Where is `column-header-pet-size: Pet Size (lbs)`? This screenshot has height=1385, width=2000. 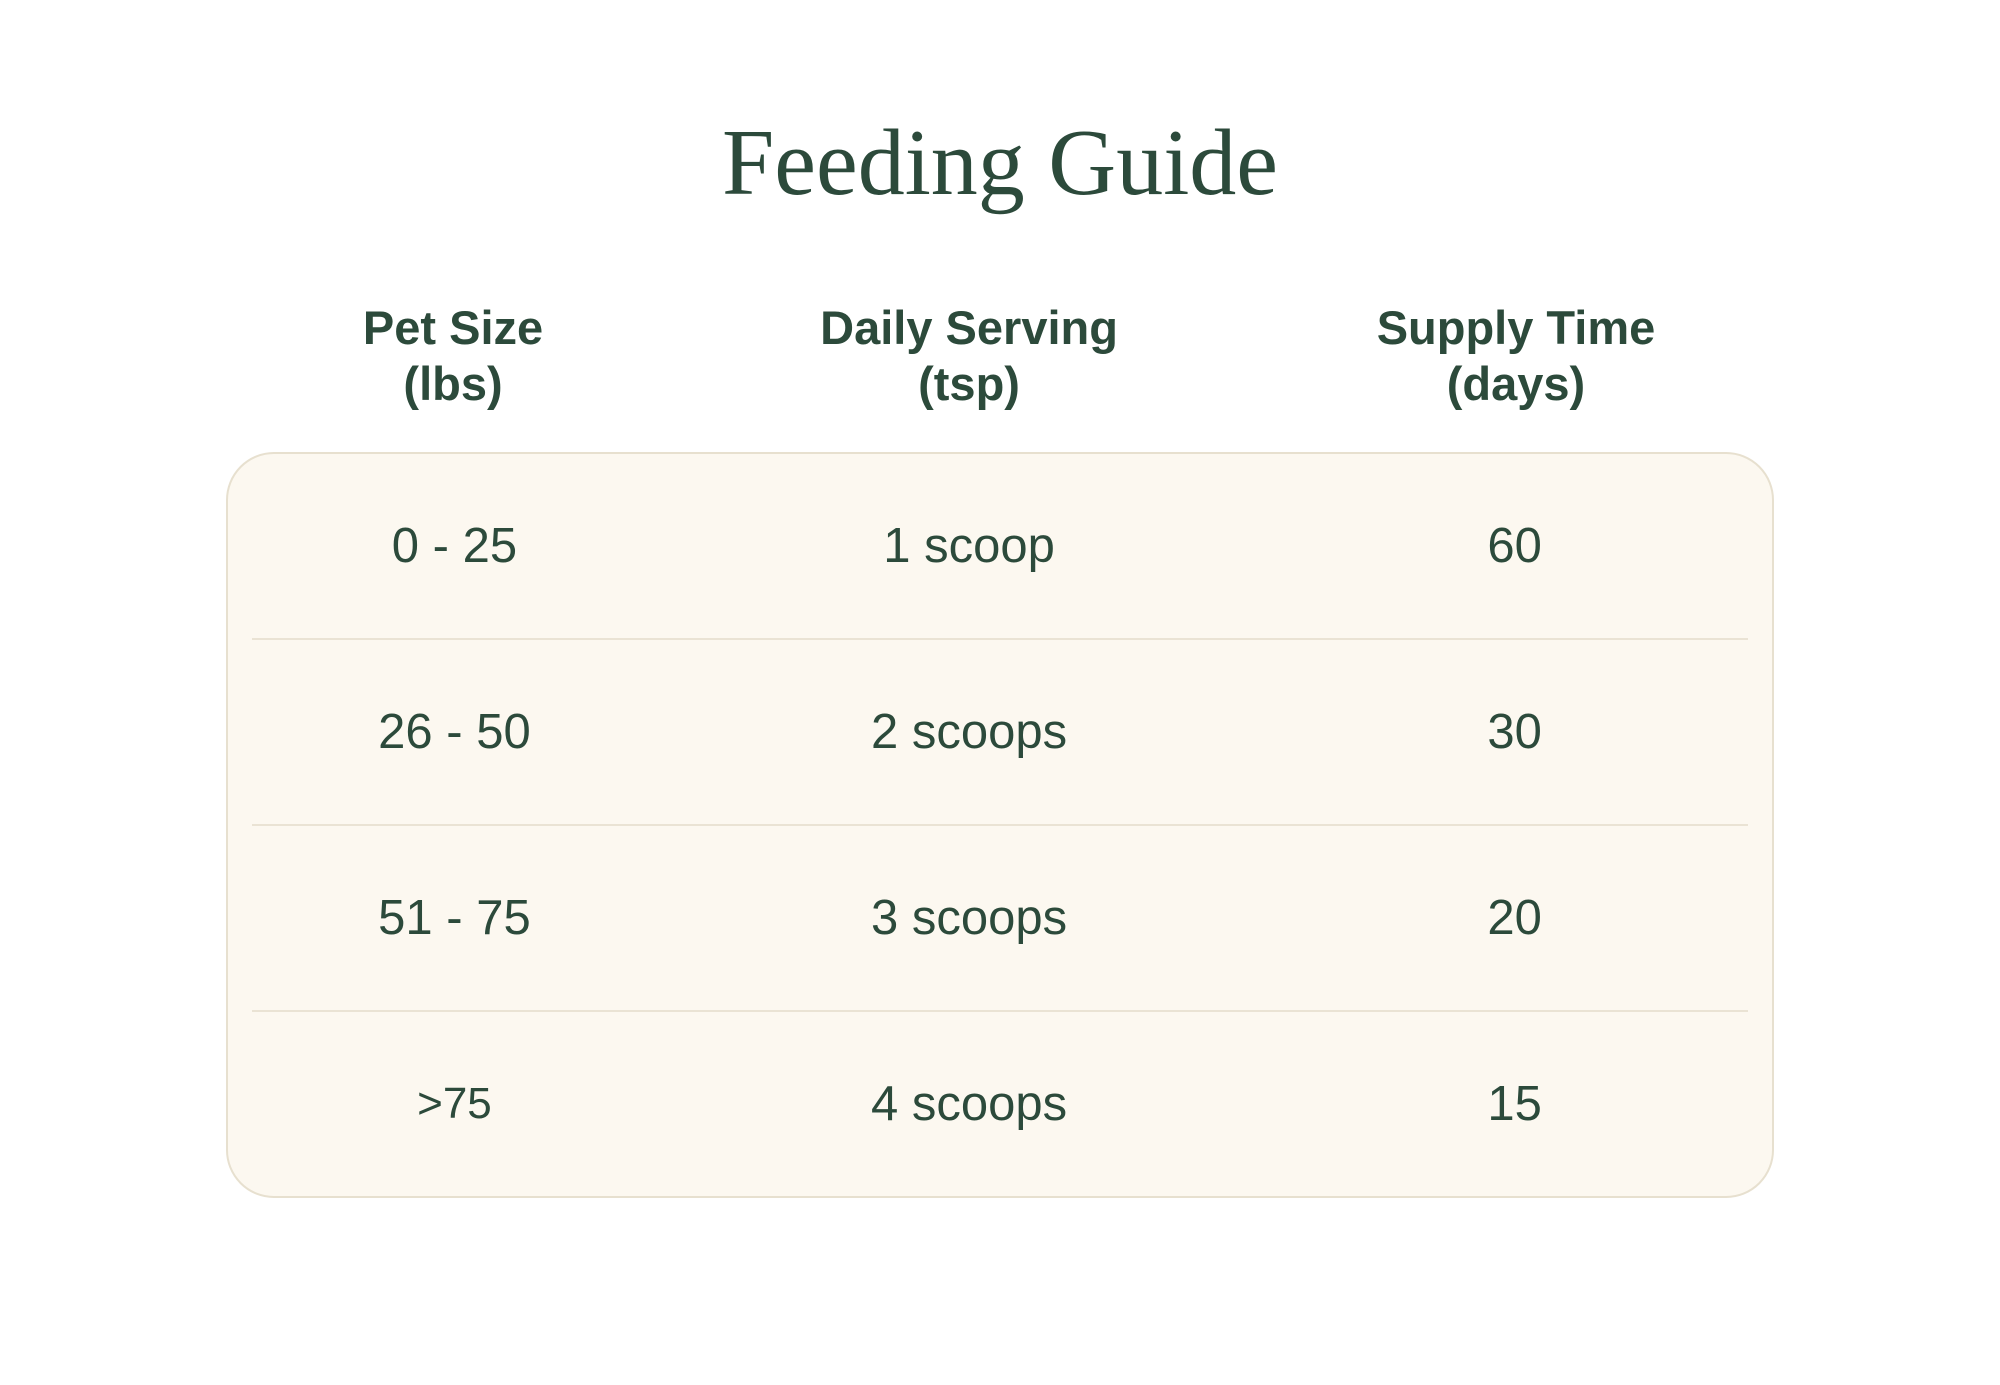
column-header-pet-size: Pet Size (lbs) is located at coordinates (453, 356).